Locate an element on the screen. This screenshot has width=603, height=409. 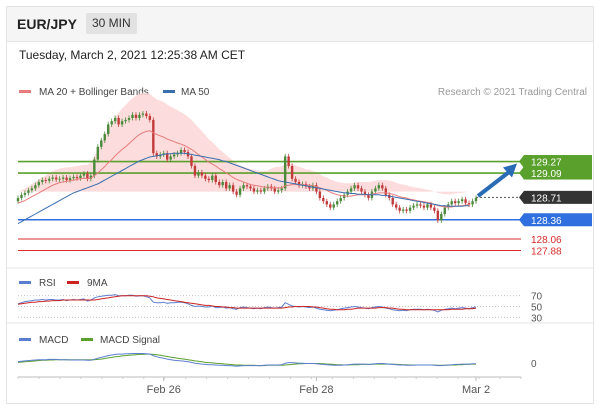
rsi-legend: RSI 9MA is located at coordinates (63, 283).